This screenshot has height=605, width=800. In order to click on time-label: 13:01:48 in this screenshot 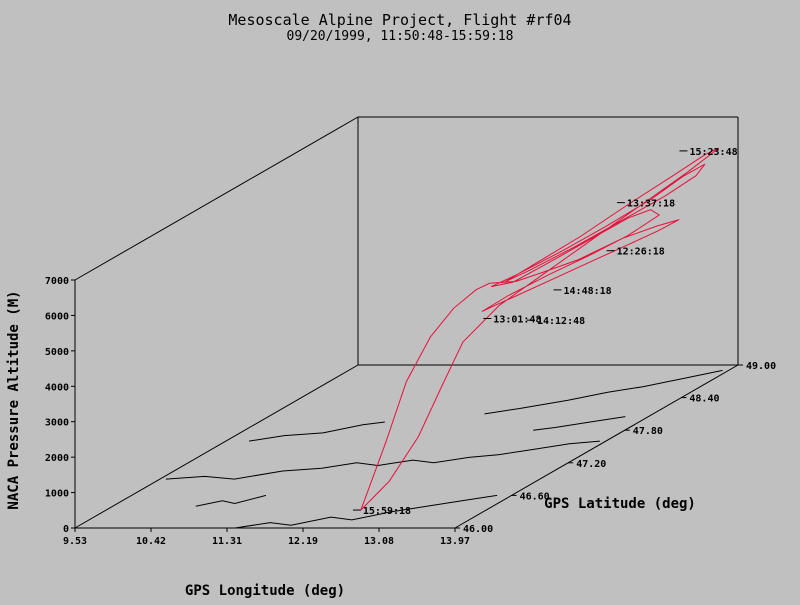, I will do `click(517, 319)`.